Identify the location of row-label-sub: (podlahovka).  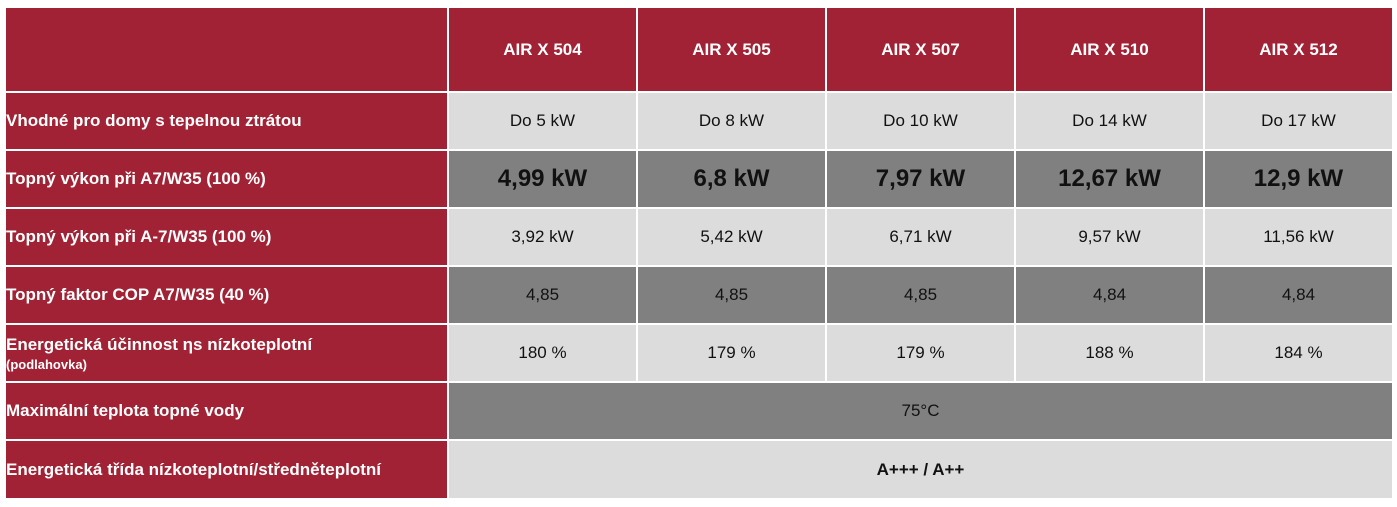
(46, 364).